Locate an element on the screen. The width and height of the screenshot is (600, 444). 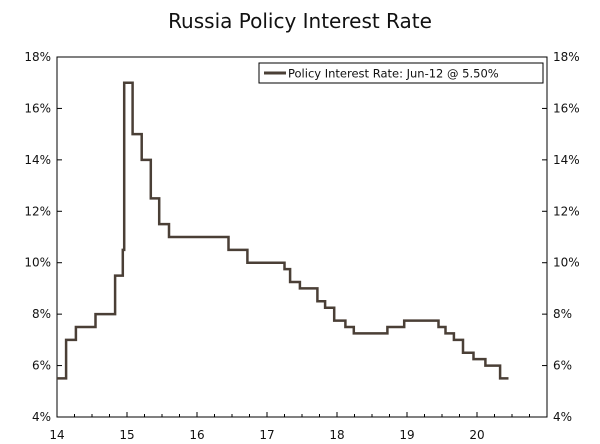
legend-box is located at coordinates (401, 73).